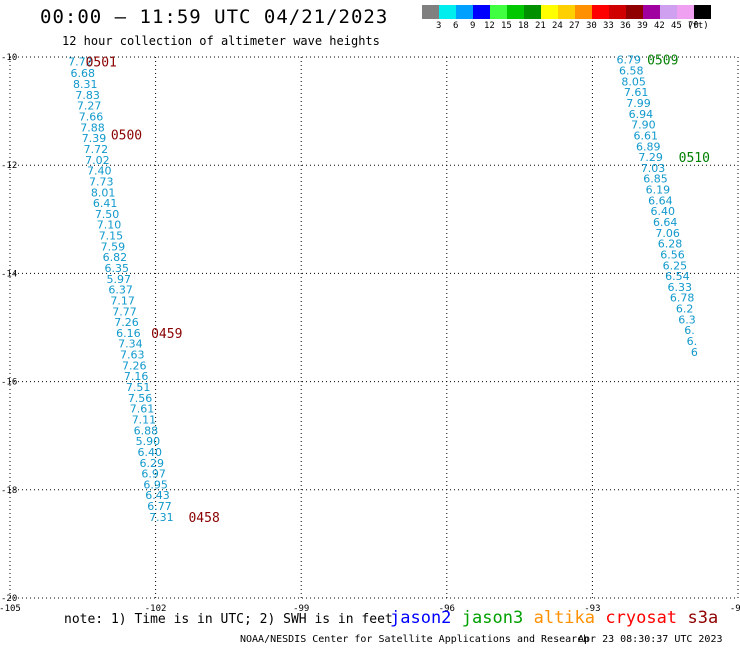 The height and width of the screenshot is (650, 740). Describe the element at coordinates (9, 274) in the screenshot. I see `y-tick-label: -14` at that location.